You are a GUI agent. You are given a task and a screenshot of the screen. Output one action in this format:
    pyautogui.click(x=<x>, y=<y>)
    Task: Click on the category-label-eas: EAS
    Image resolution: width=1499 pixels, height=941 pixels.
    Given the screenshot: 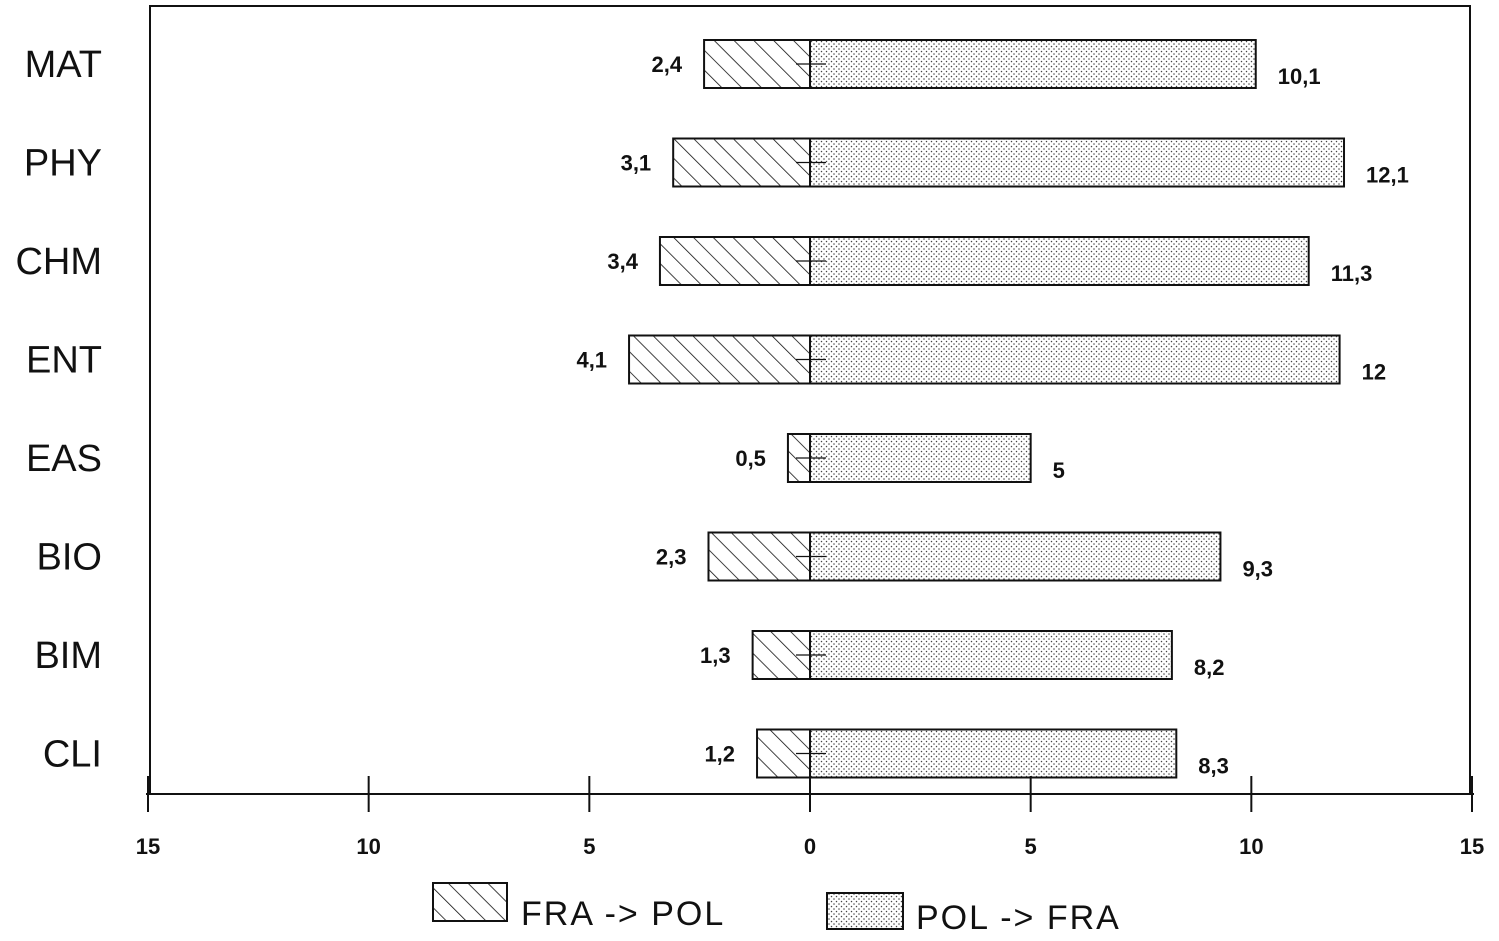 What is the action you would take?
    pyautogui.click(x=64, y=459)
    